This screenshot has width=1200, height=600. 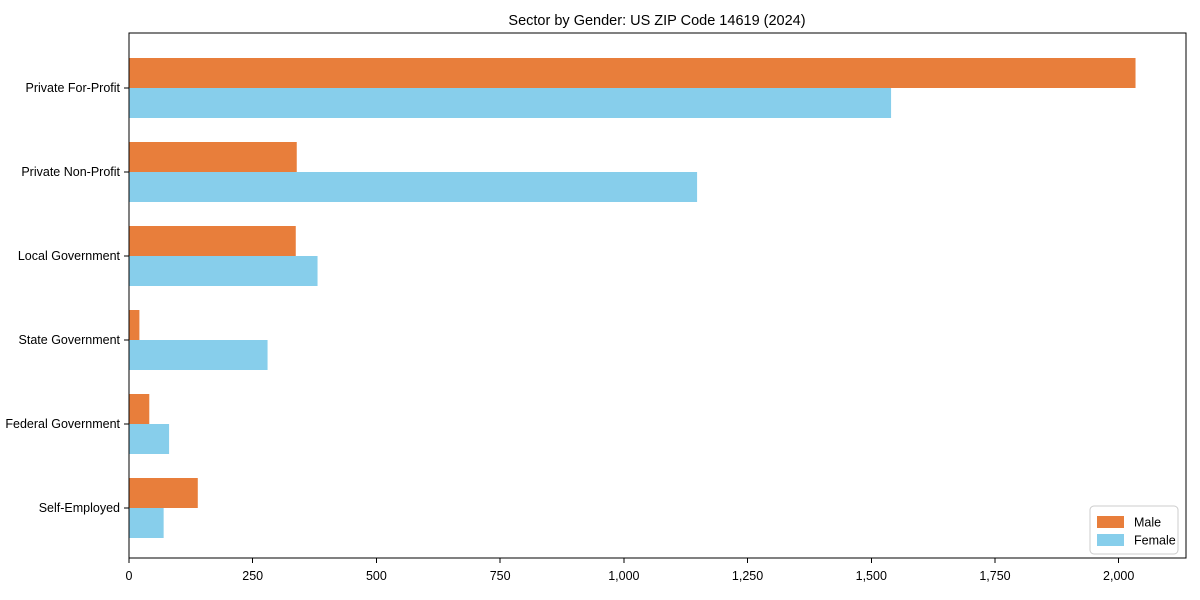 What do you see at coordinates (1118, 576) in the screenshot?
I see `x-tick-label-2000: 2,000` at bounding box center [1118, 576].